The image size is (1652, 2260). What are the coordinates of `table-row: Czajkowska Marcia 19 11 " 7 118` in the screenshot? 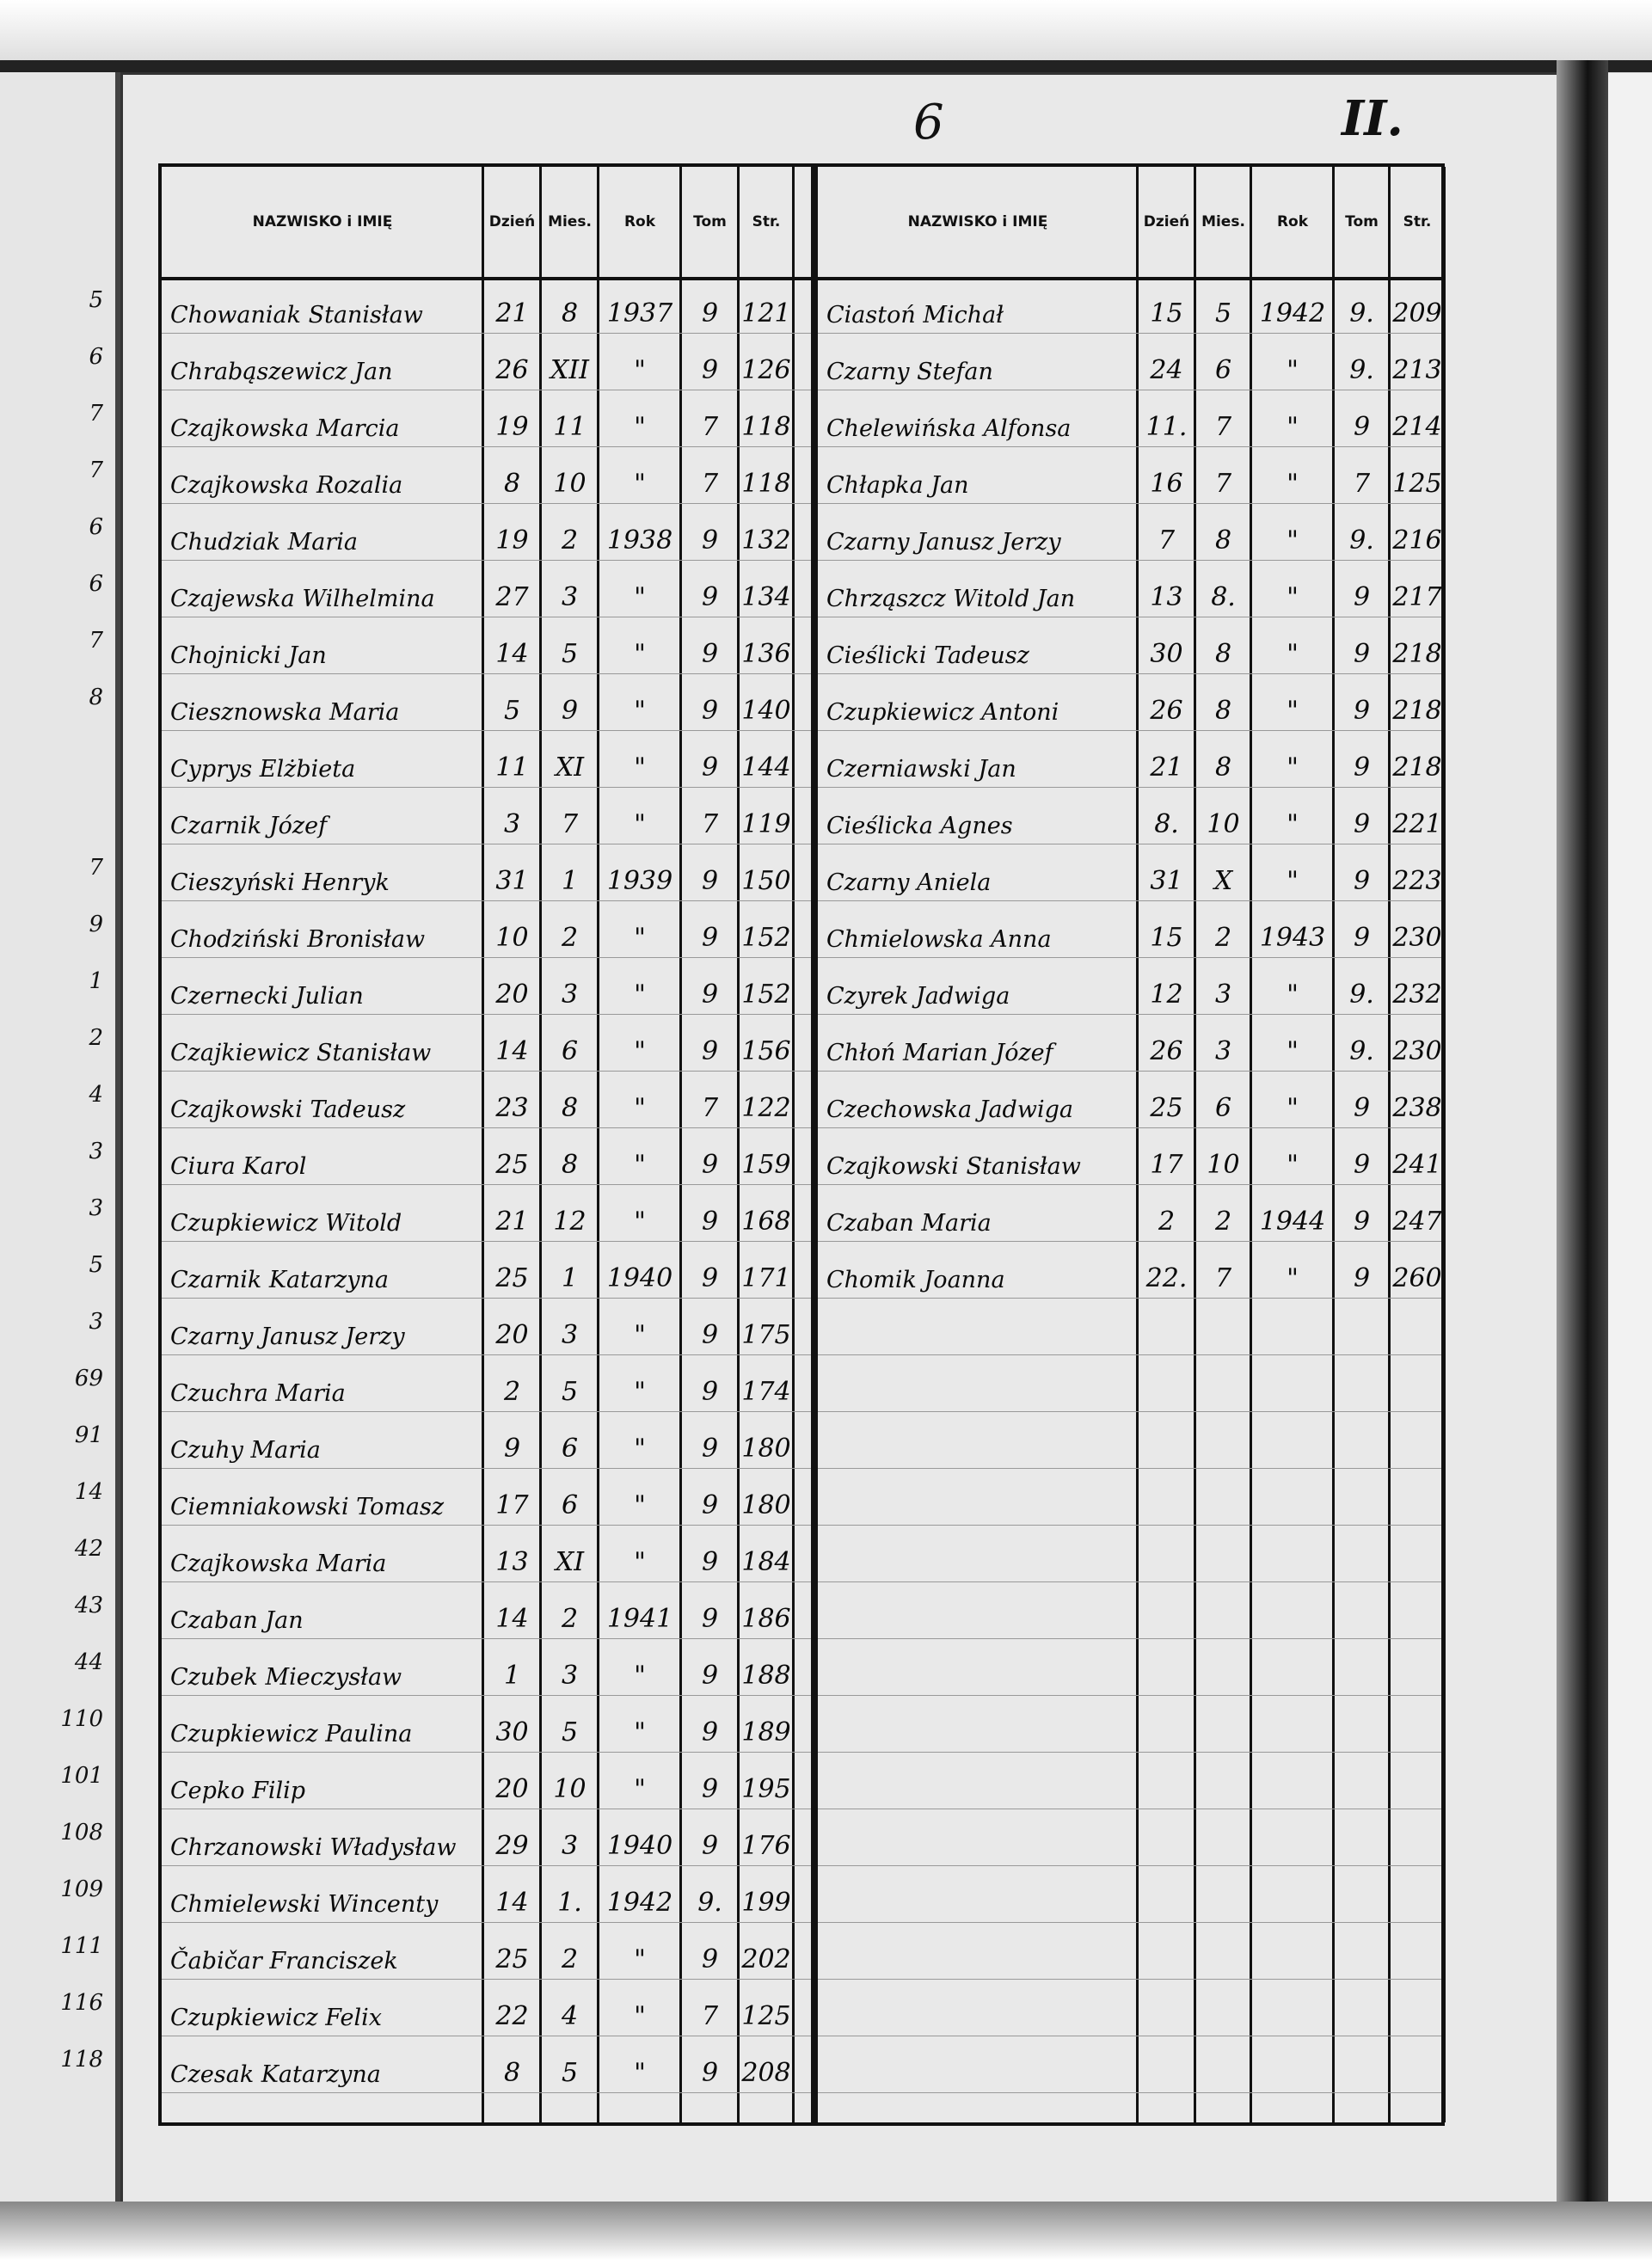 It's located at (487, 418).